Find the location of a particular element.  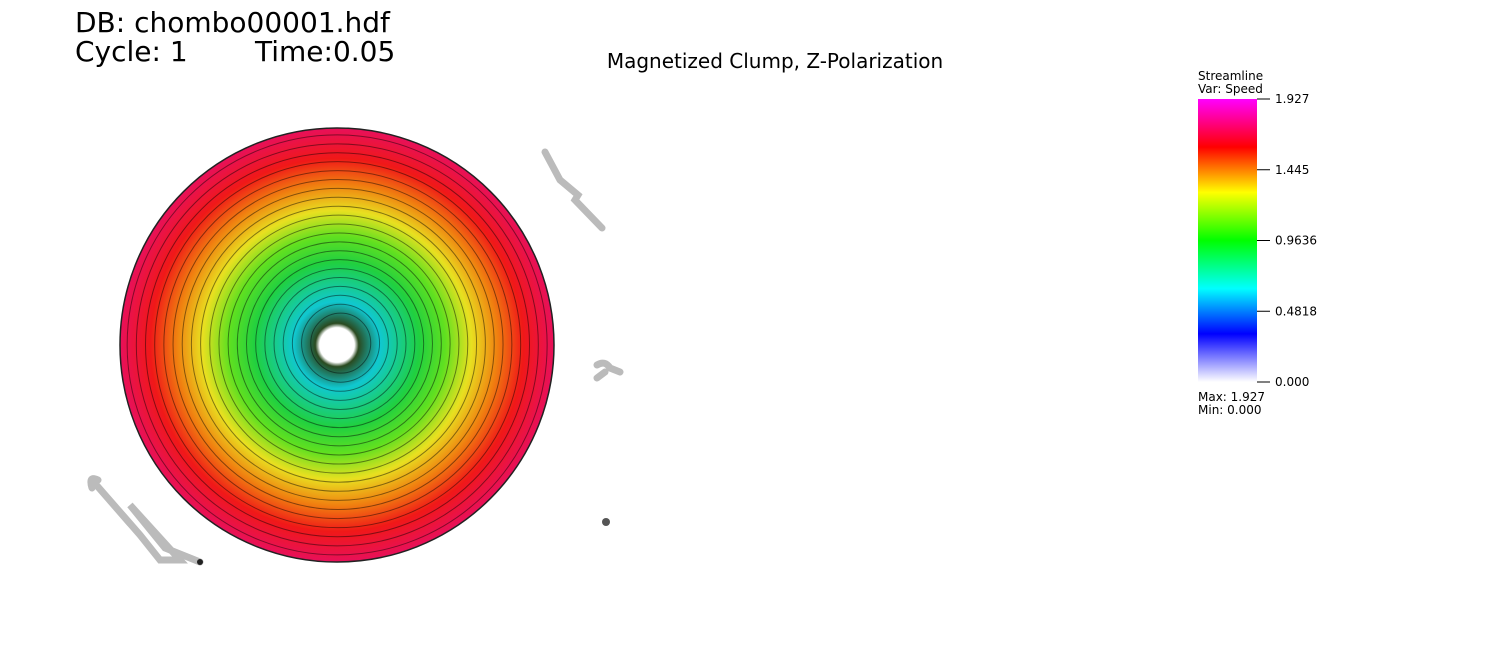

legend-tick-label: 0.4818 is located at coordinates (1296, 311).